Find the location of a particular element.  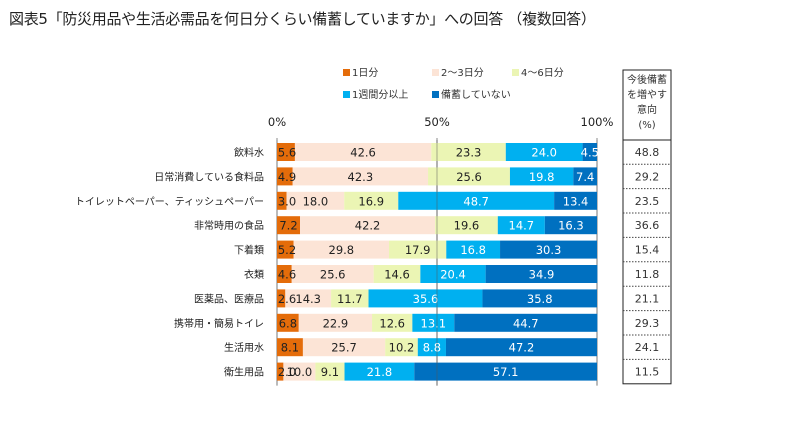

data-label: 11.7 is located at coordinates (350, 299).